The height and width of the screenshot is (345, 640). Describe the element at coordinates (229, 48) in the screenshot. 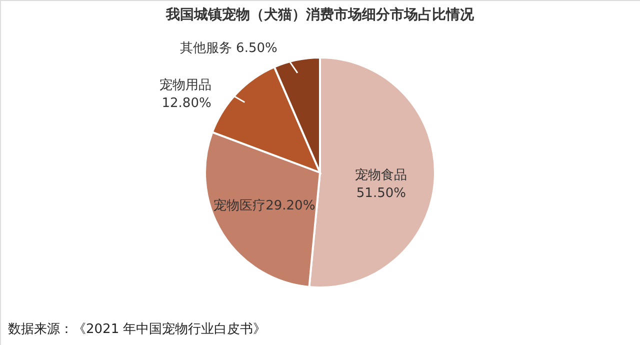

I see `slice-label: 其他服务 6.50%` at that location.